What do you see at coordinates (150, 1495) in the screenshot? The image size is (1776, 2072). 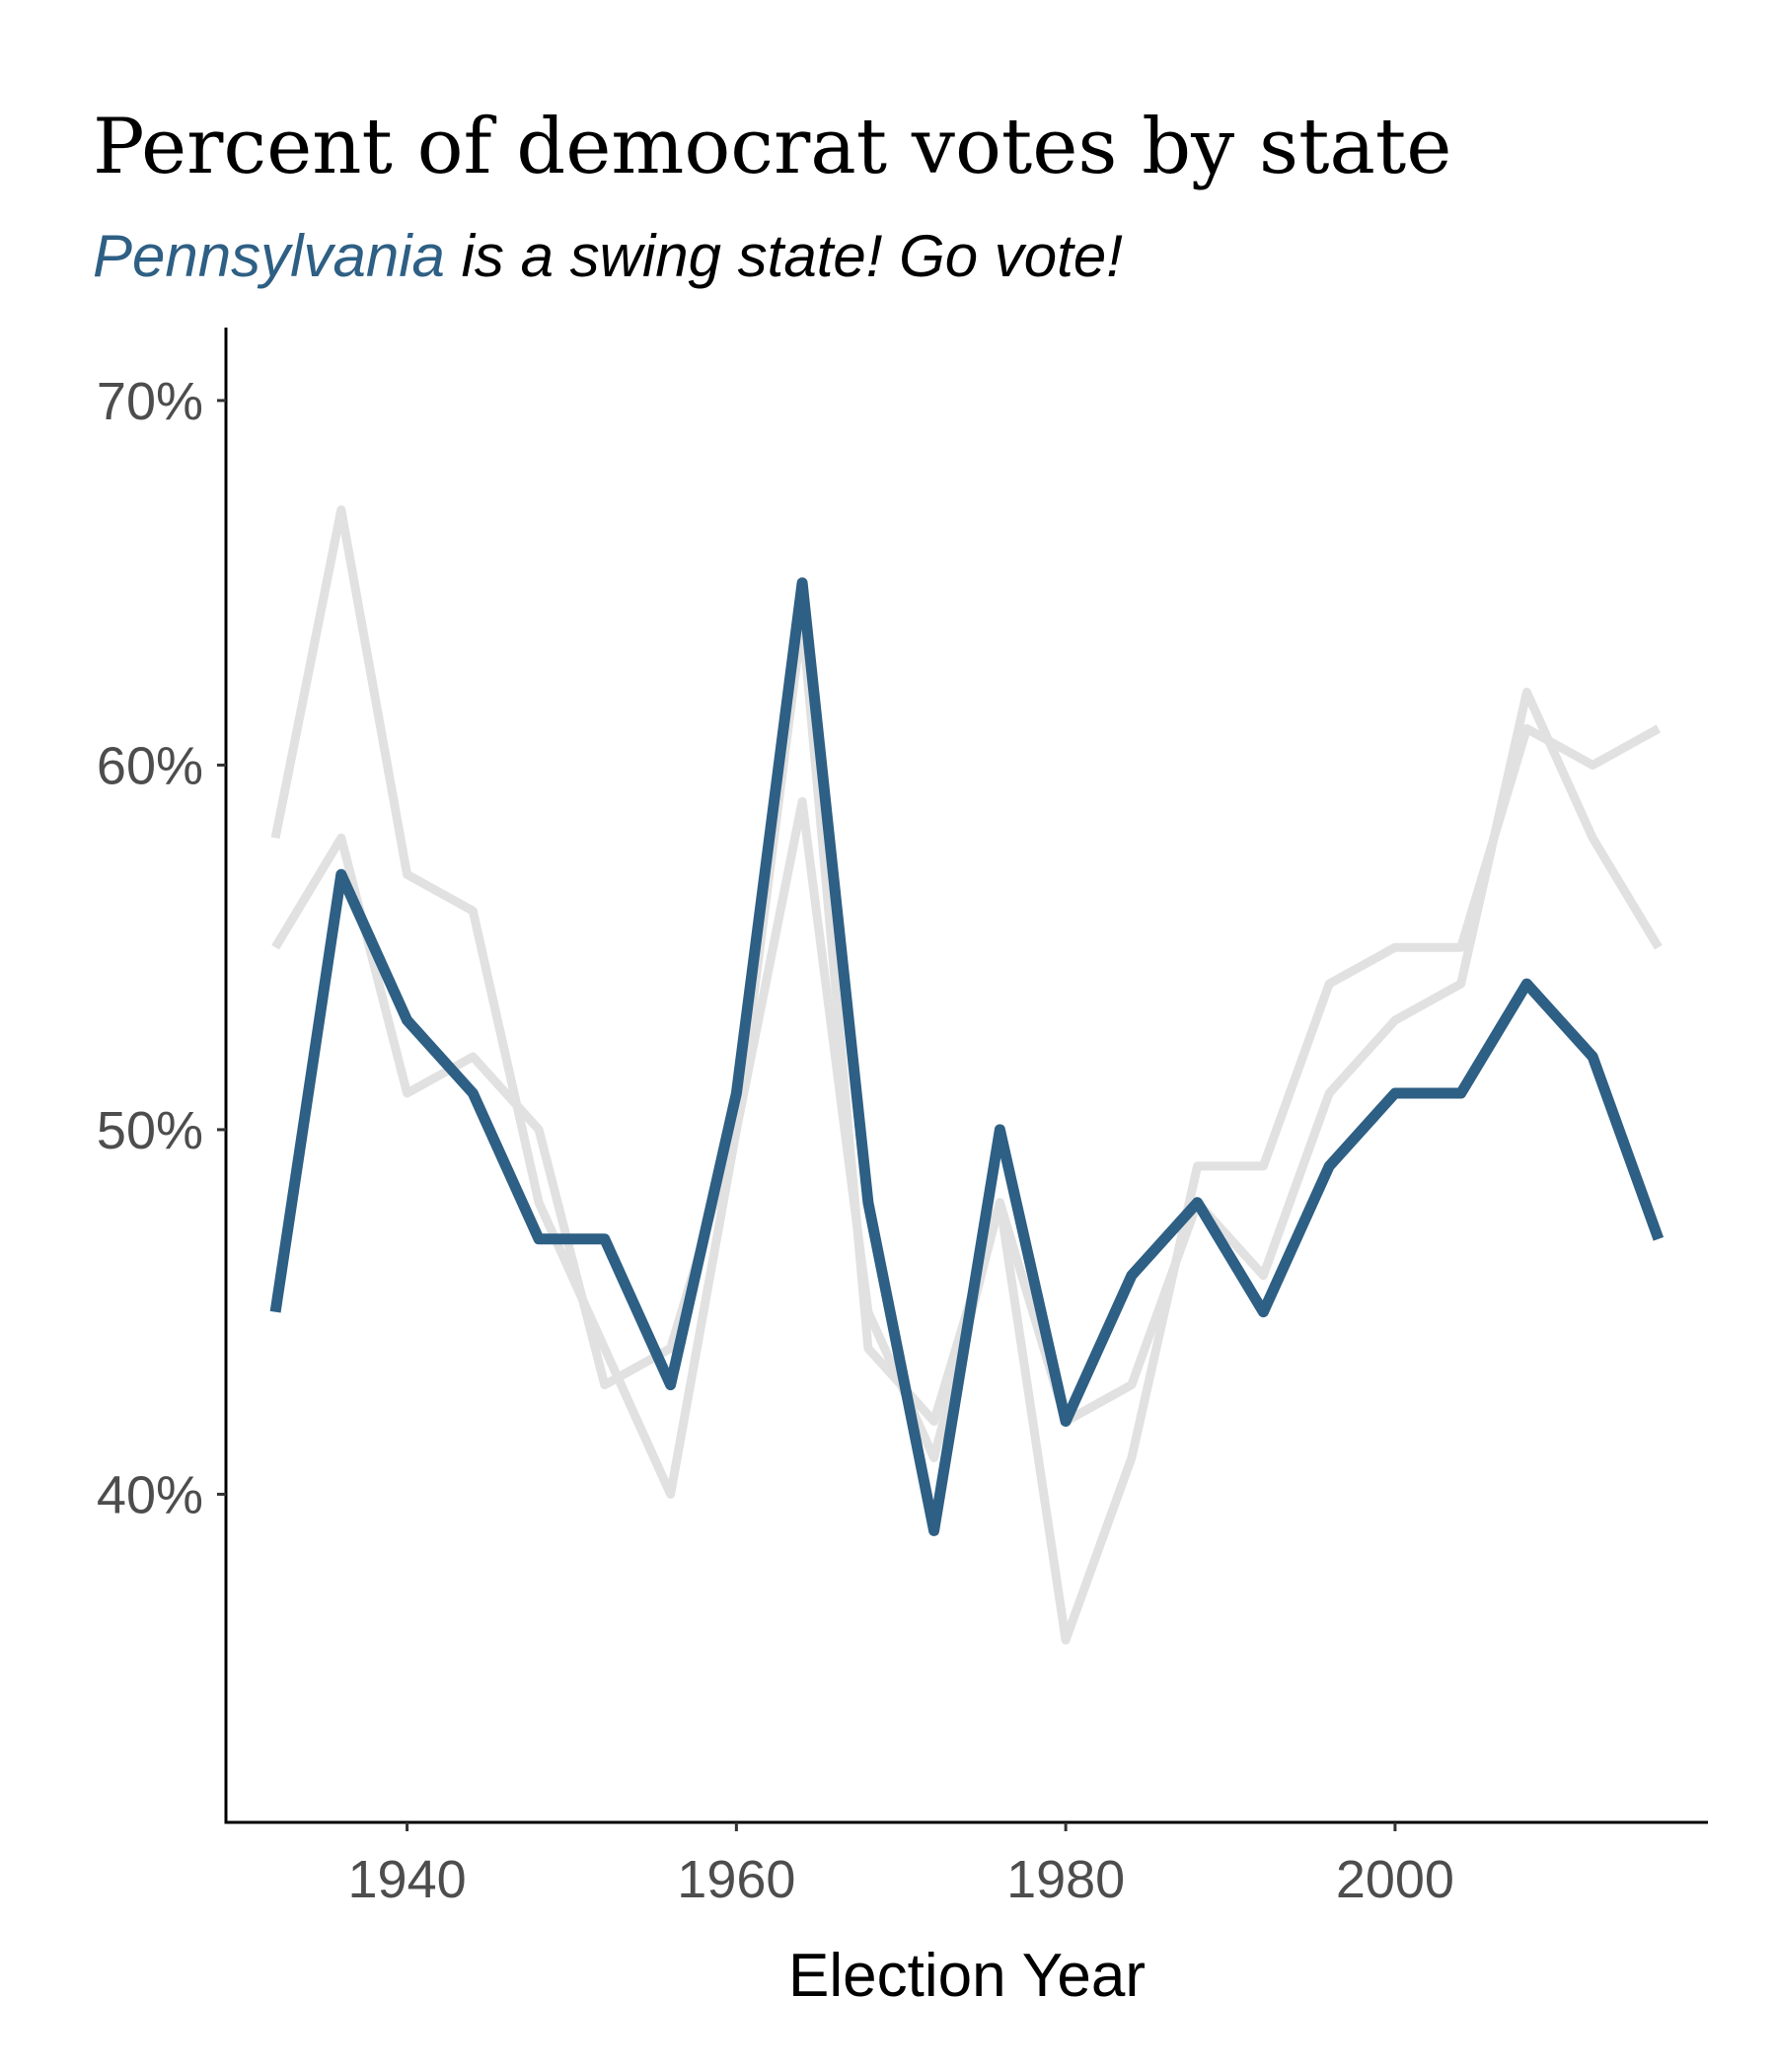 I see `y-tick-label: 40%` at bounding box center [150, 1495].